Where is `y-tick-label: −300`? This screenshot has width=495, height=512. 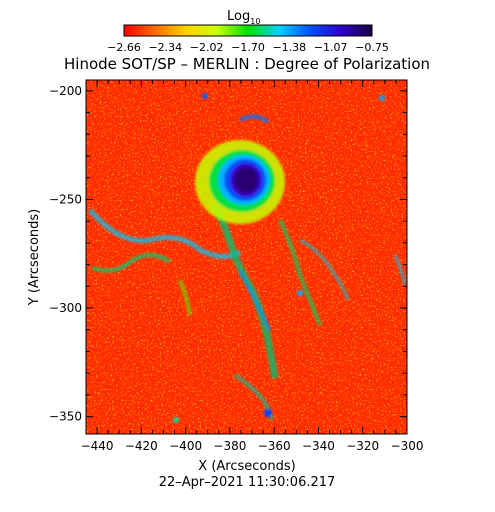
y-tick-label: −300 is located at coordinates (65, 308).